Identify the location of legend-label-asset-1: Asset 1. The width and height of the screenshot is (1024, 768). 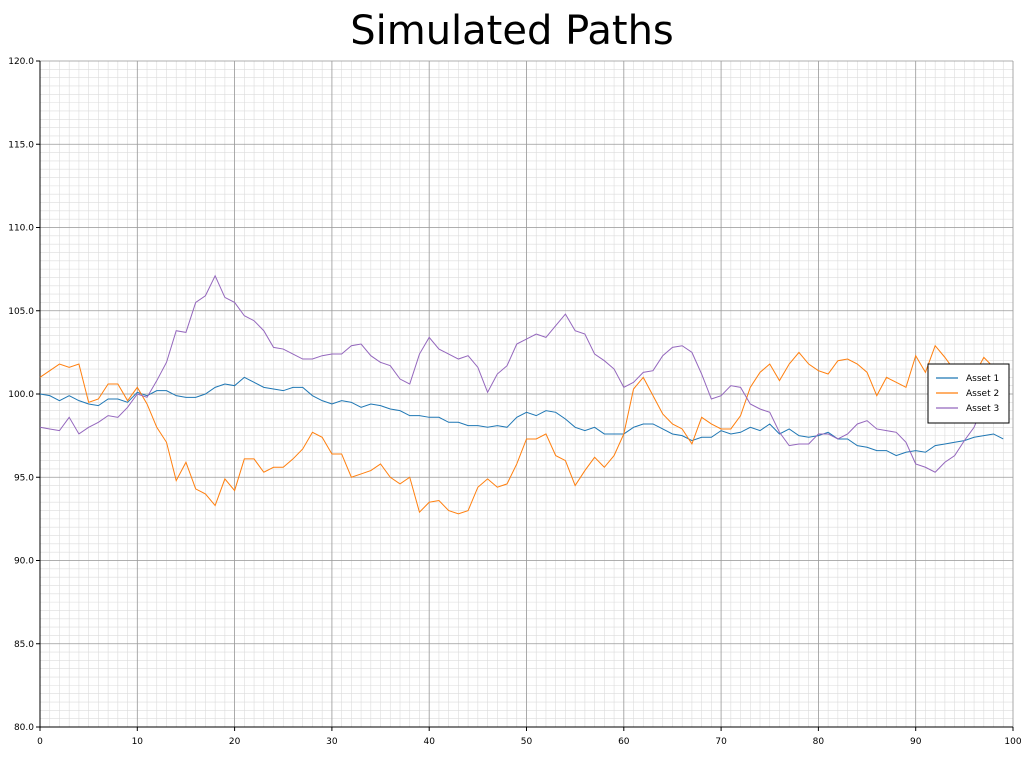
(982, 379).